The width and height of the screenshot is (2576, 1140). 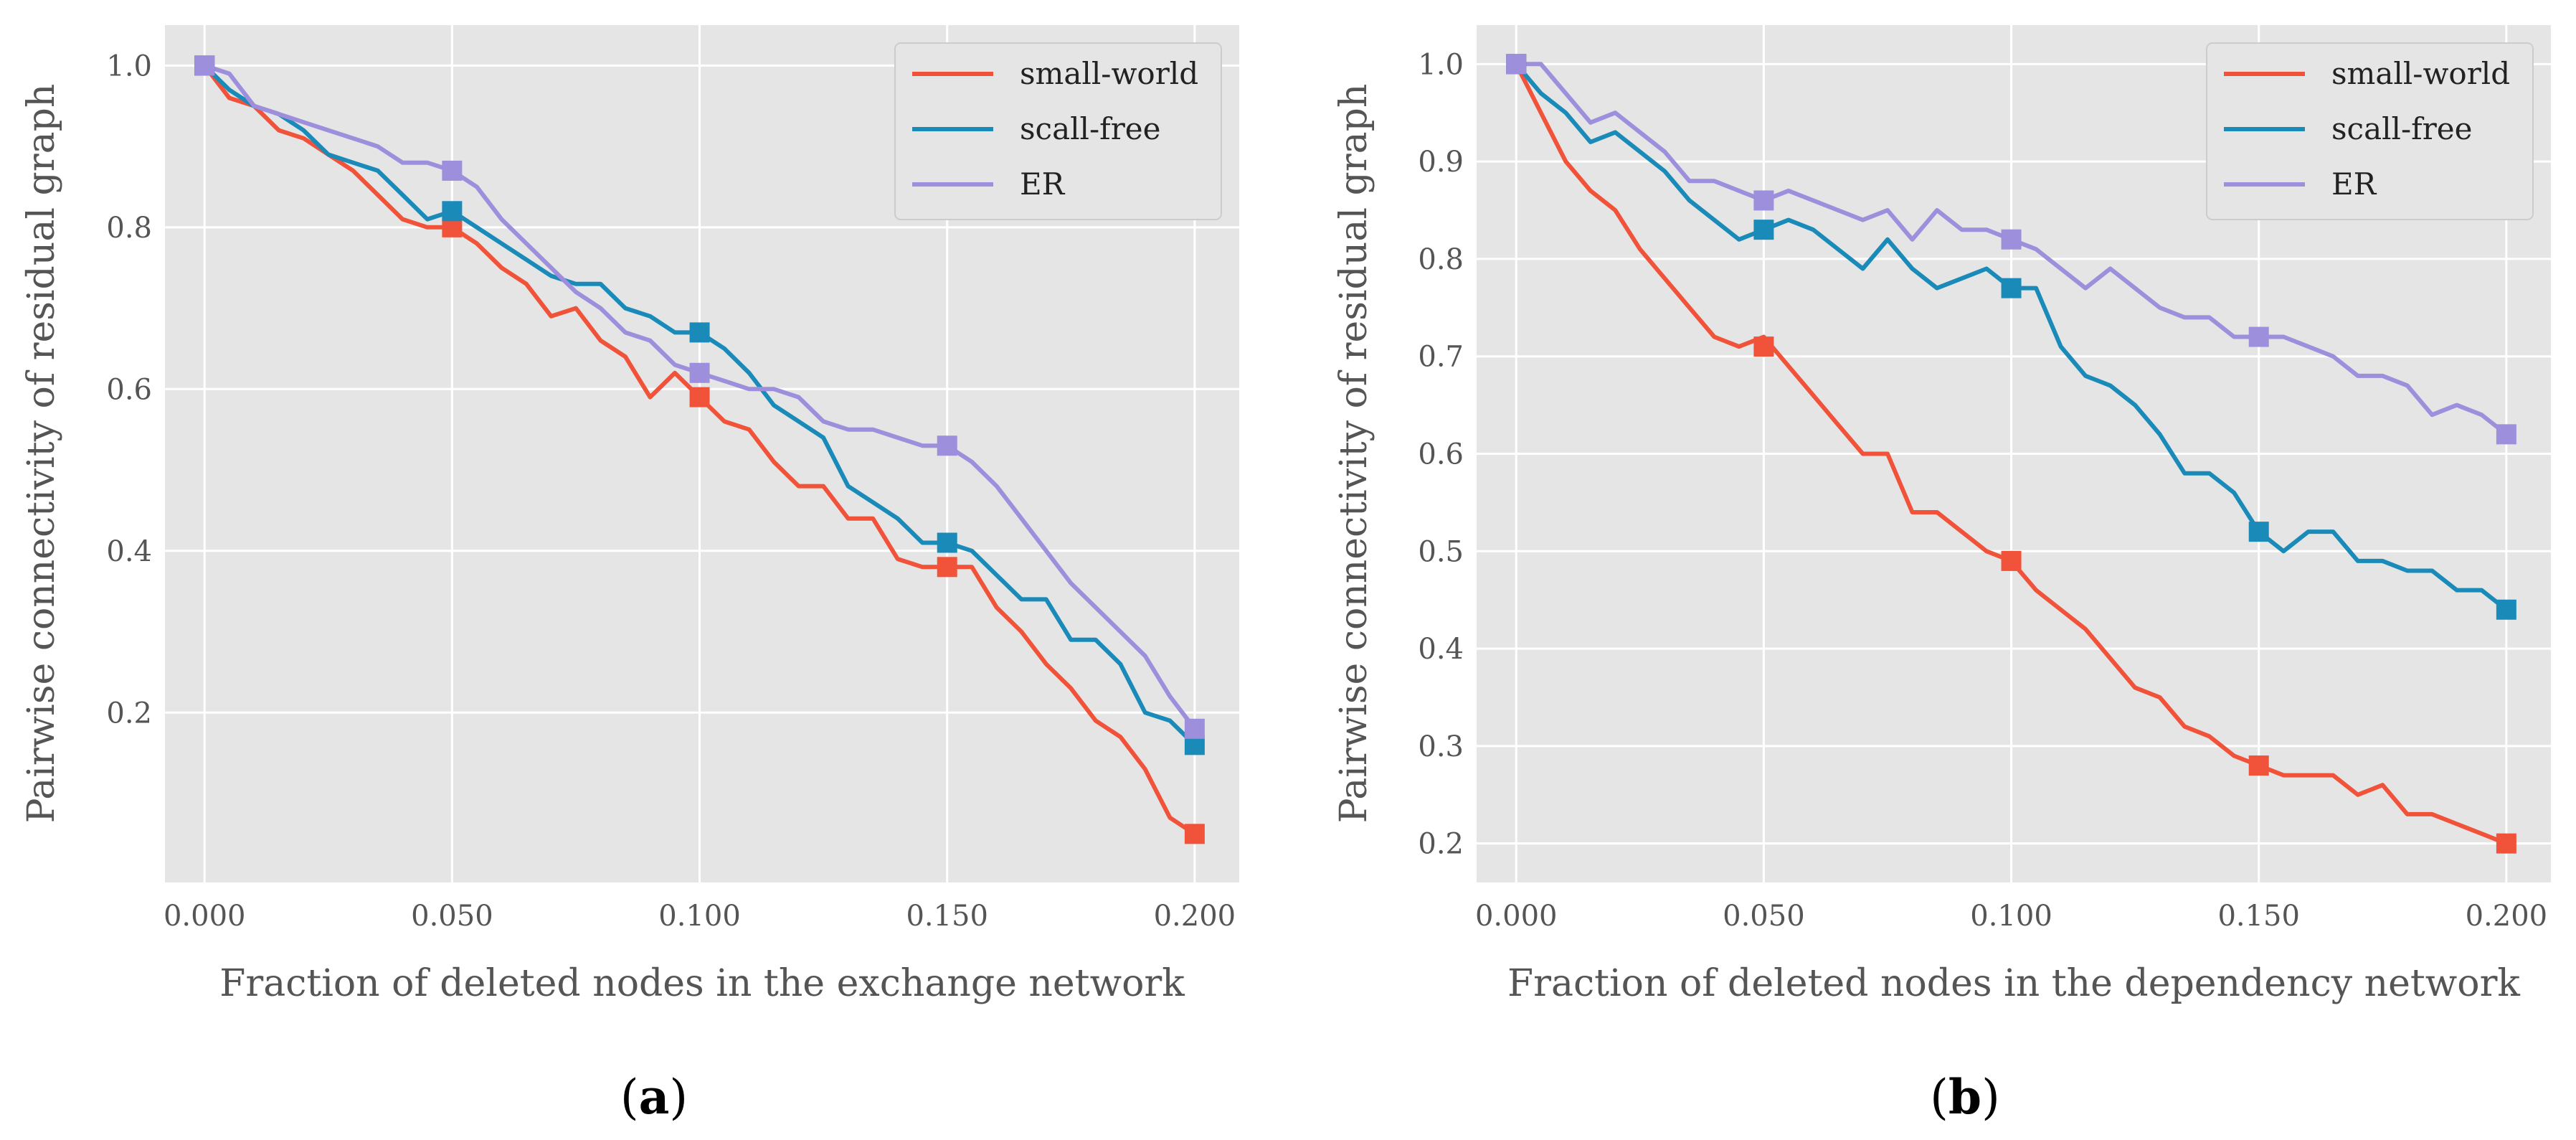 I want to click on legend-label-scall-free-a: scall-free, so click(x=1090, y=128).